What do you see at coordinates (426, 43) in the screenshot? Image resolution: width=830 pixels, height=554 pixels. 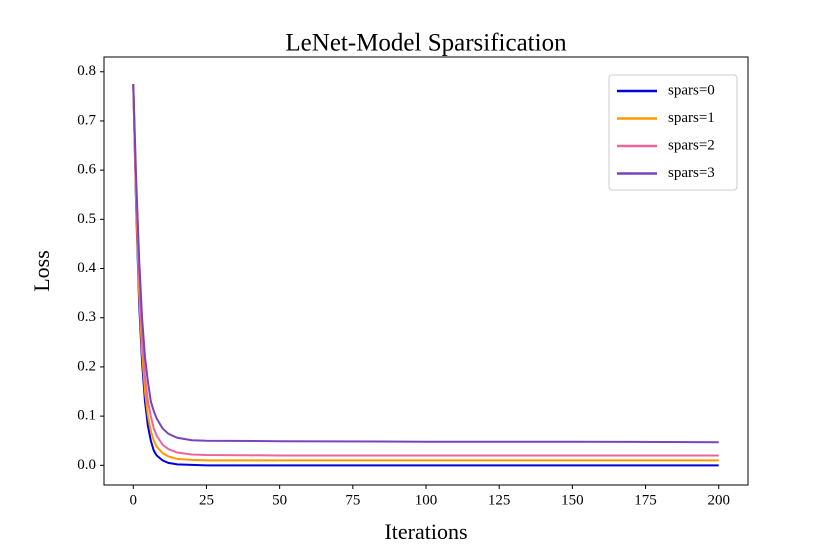 I see `chart-title: LeNet-Model Sparsification` at bounding box center [426, 43].